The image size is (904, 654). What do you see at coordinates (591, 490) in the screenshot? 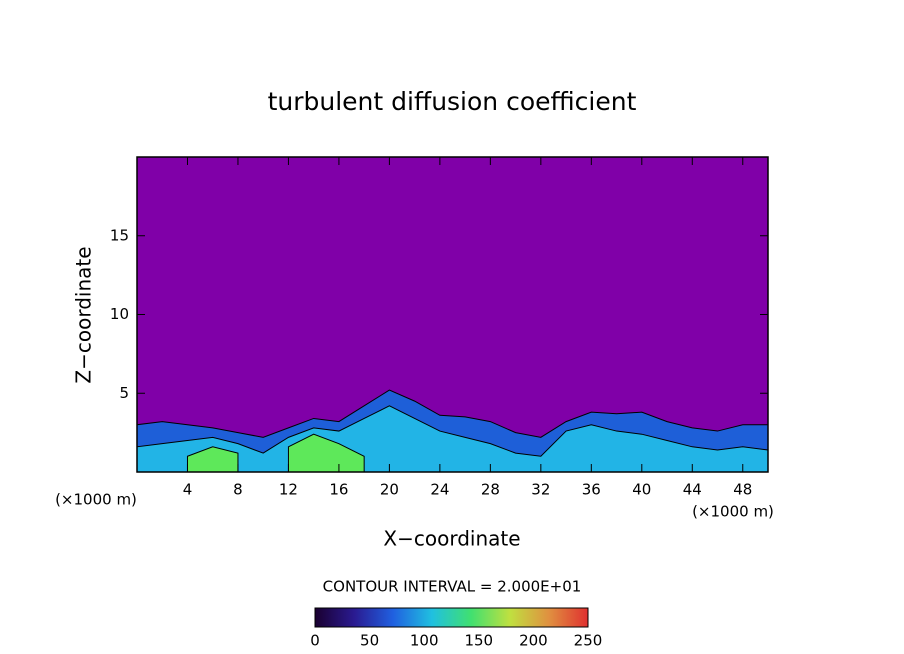
I see `x-tick-label: 36` at bounding box center [591, 490].